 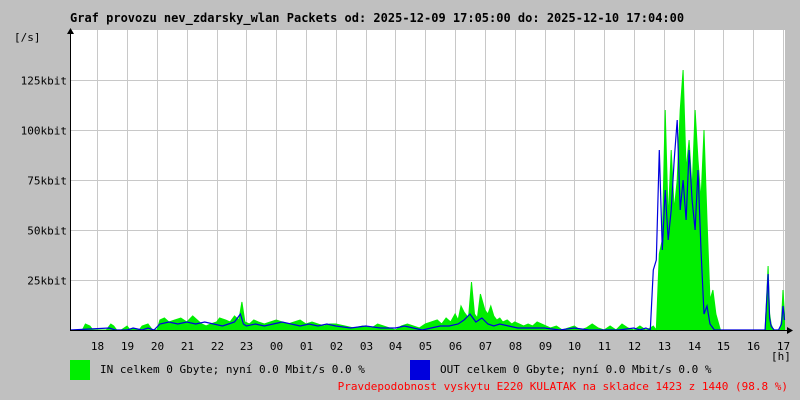 I want to click on x-tick-label-20: 14, so click(x=695, y=346).